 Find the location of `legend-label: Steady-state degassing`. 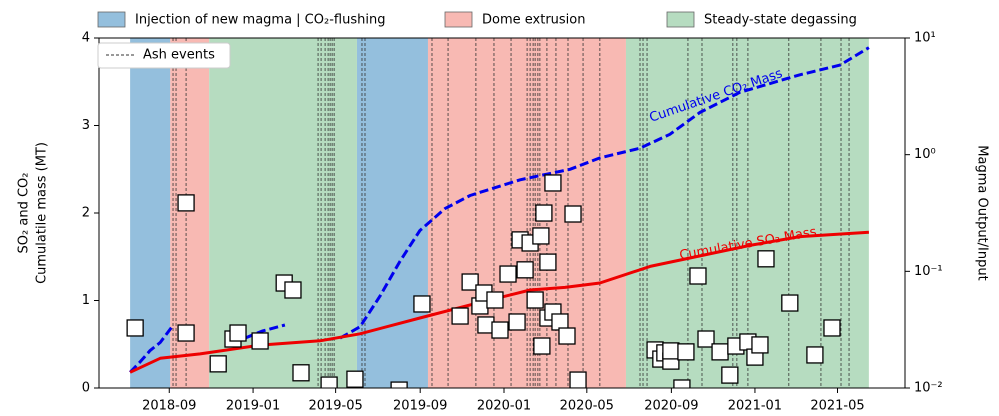

legend-label: Steady-state degassing is located at coordinates (780, 20).